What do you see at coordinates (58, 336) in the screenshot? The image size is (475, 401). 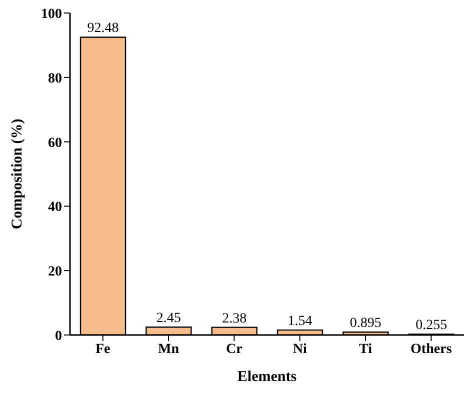 I see `y-tick-label: 0` at bounding box center [58, 336].